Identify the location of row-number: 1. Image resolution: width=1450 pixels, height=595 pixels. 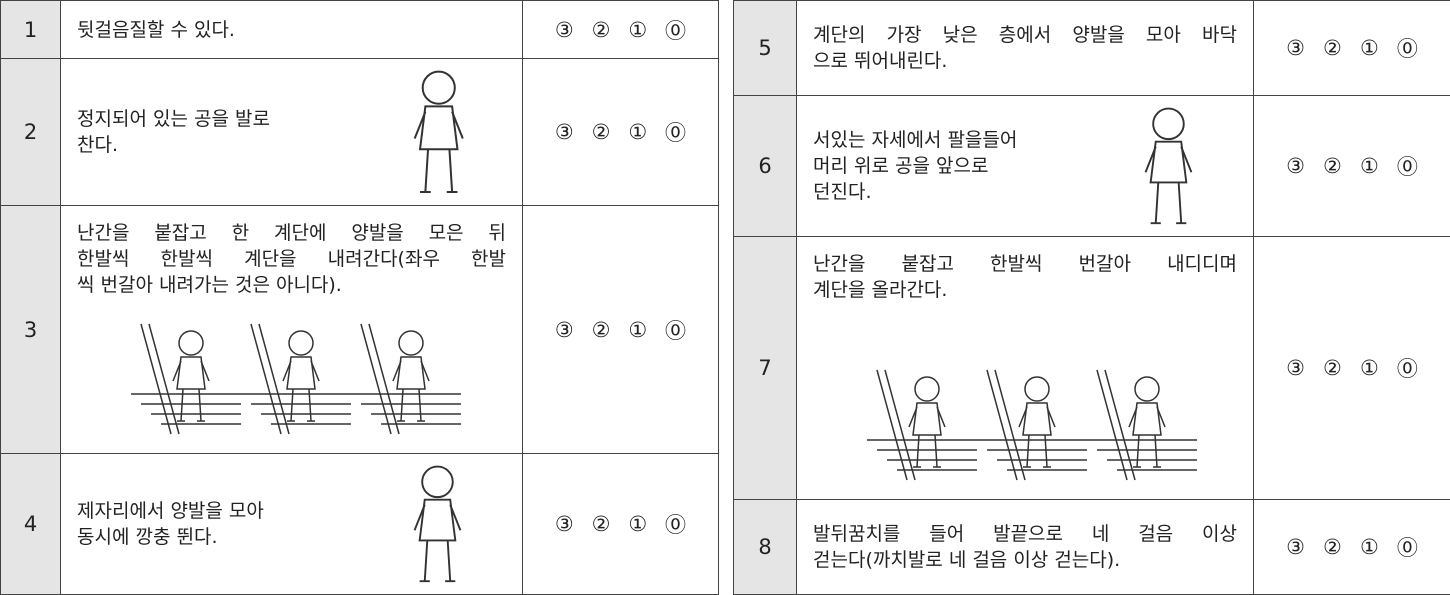
(31, 29).